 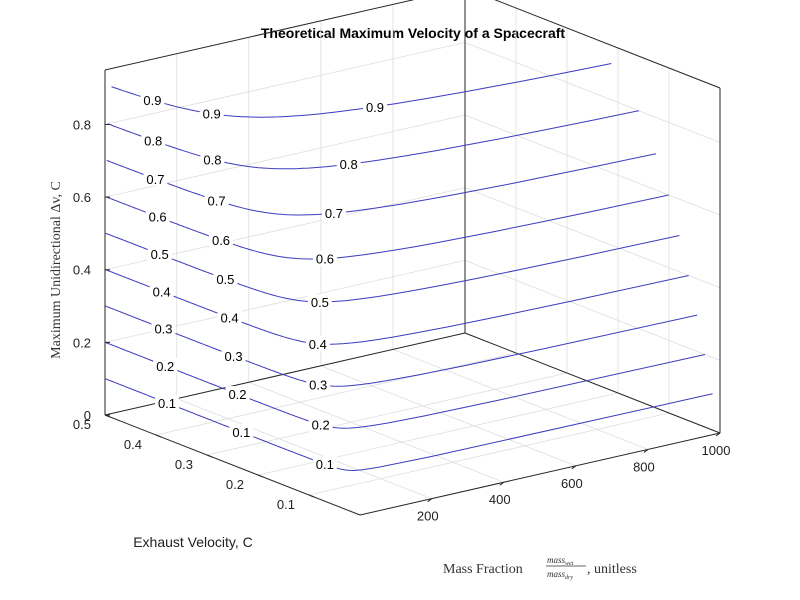 What do you see at coordinates (82, 270) in the screenshot?
I see `z-tick-label: 0.4` at bounding box center [82, 270].